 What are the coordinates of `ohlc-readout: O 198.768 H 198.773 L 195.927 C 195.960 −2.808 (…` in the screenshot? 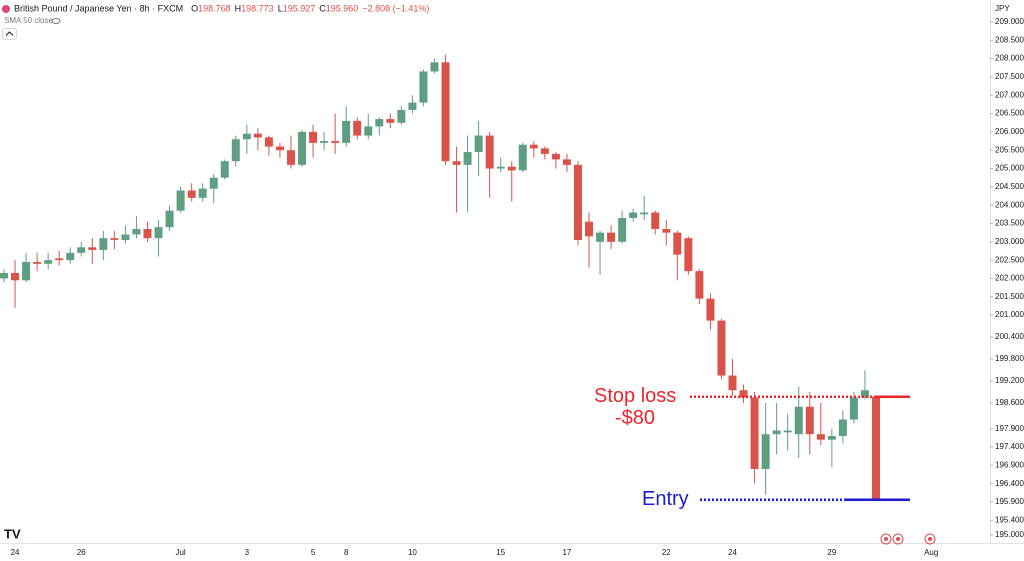 It's located at (310, 8).